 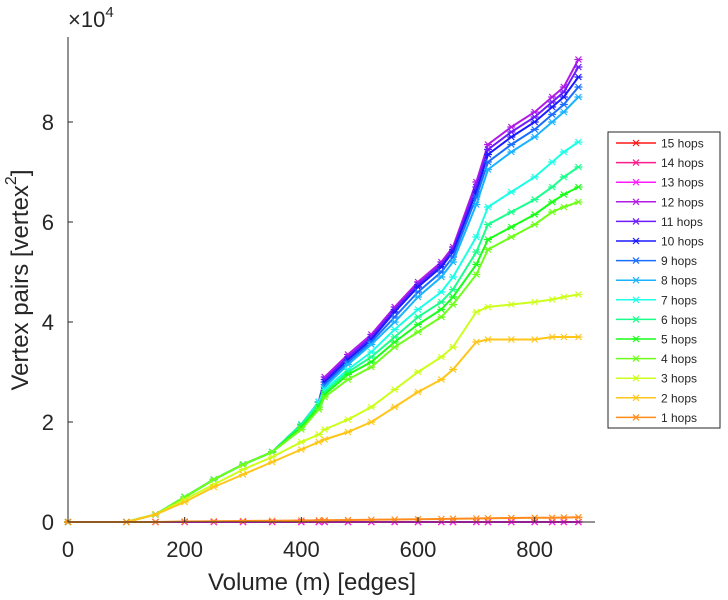 I want to click on legend-entry: 2 hops, so click(x=656, y=398).